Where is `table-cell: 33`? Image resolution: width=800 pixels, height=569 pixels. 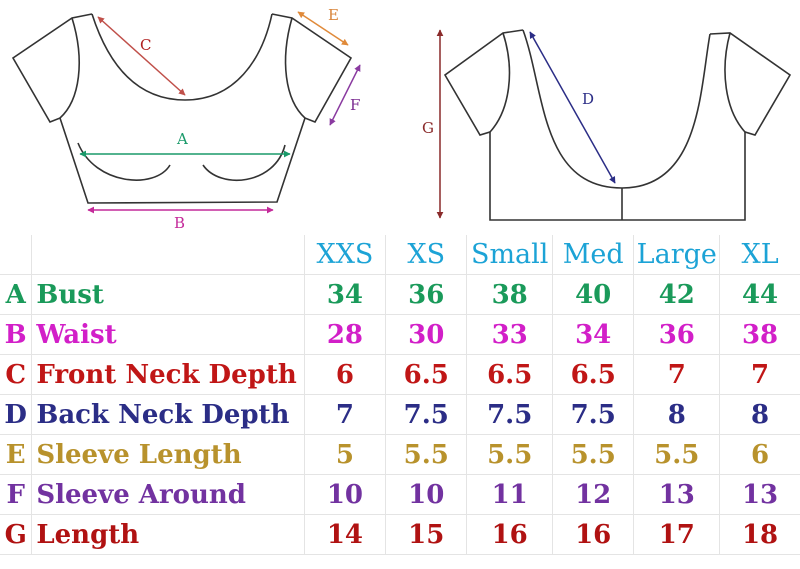
table-cell: 33 is located at coordinates (509, 334).